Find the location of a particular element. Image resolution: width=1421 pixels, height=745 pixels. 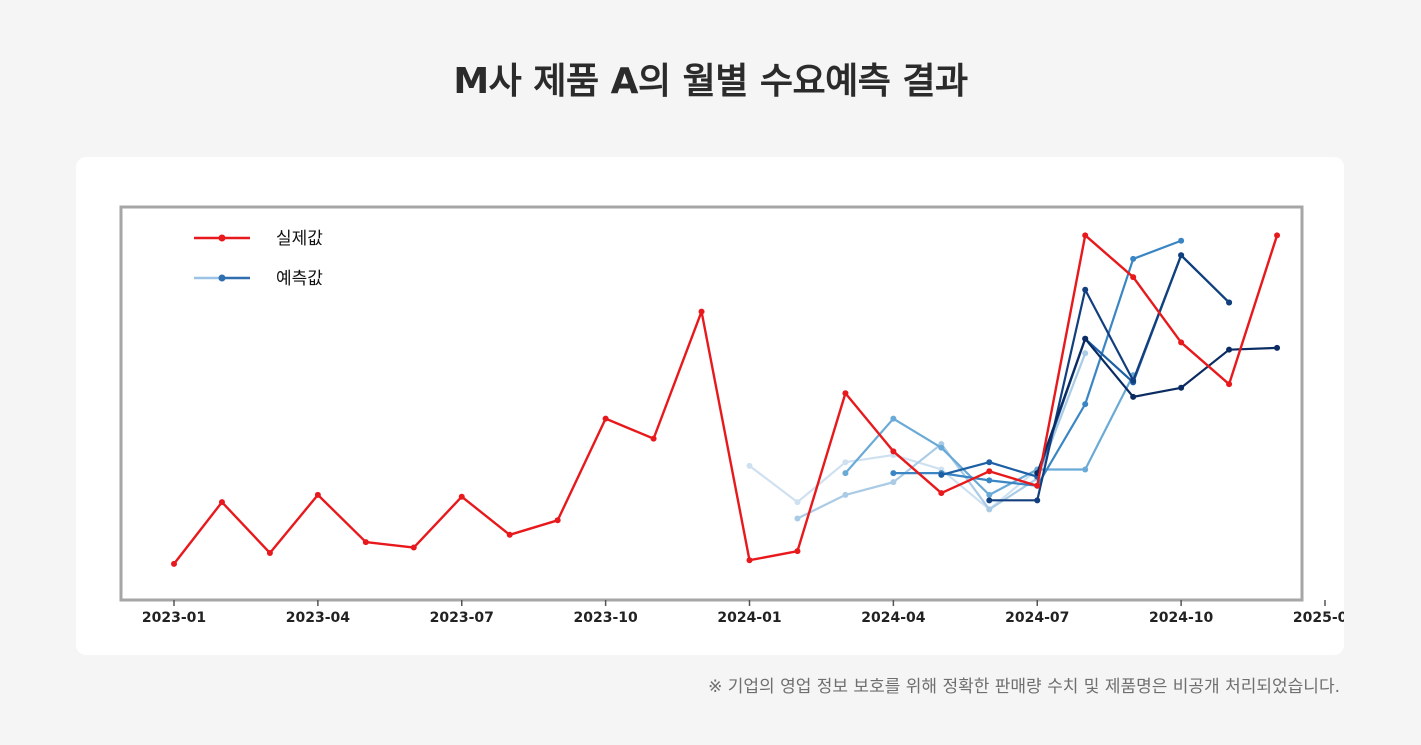

legend-entry-1: 예측값 is located at coordinates (258, 279).